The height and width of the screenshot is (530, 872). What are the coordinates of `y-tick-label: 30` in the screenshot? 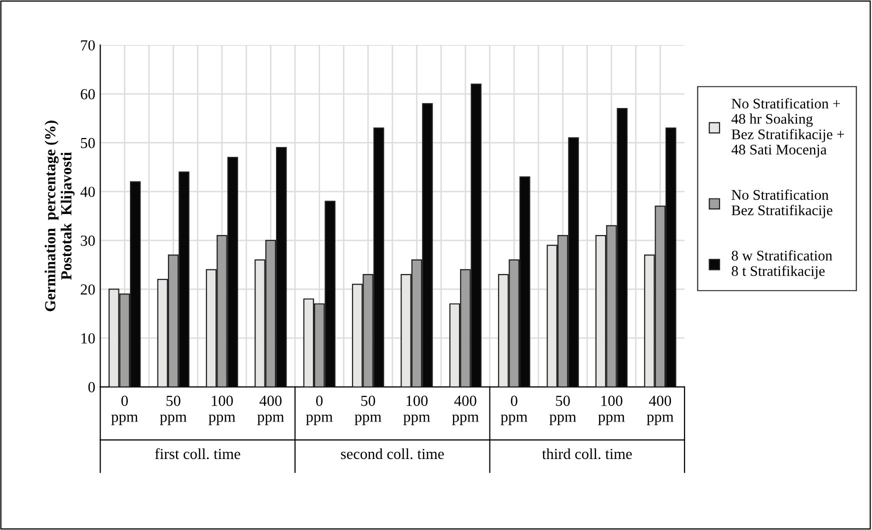 It's located at (87, 241).